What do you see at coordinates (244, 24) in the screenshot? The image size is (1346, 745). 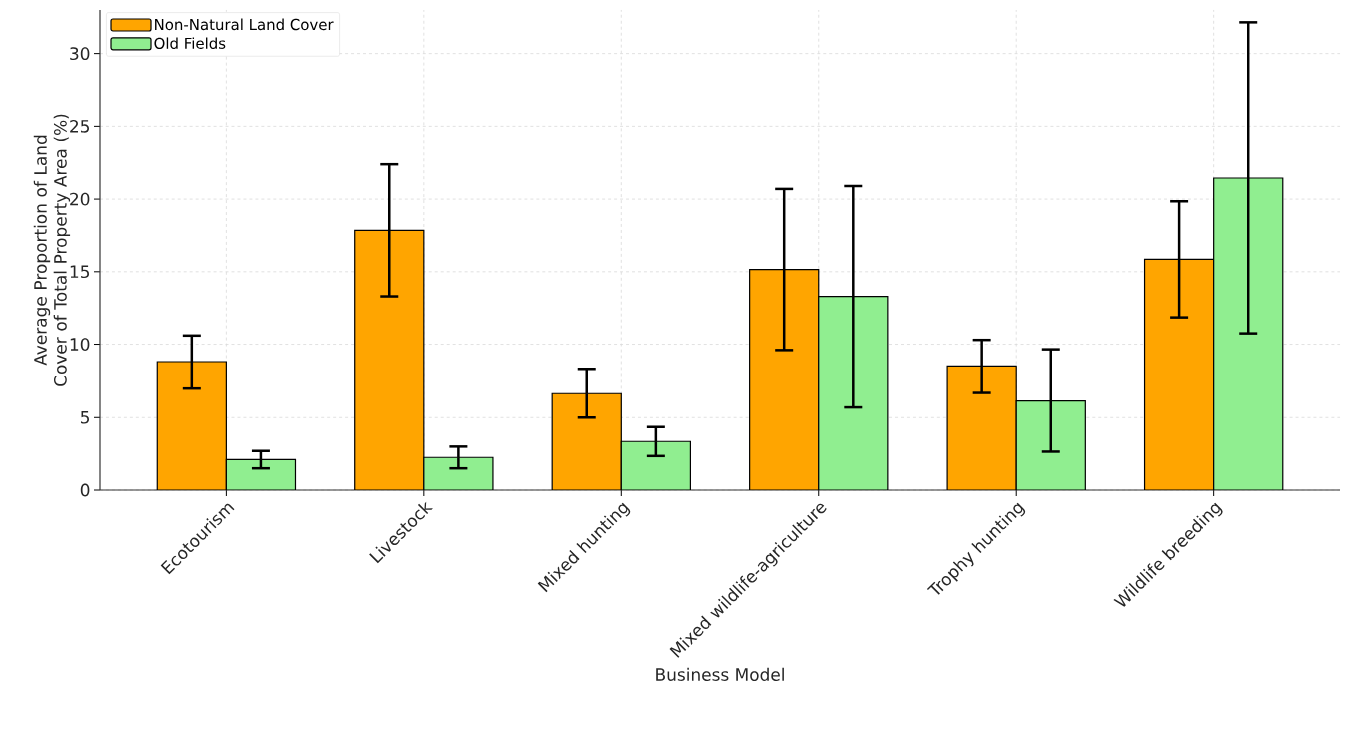 I see `legend-label: Non-Natural Land Cover` at bounding box center [244, 24].